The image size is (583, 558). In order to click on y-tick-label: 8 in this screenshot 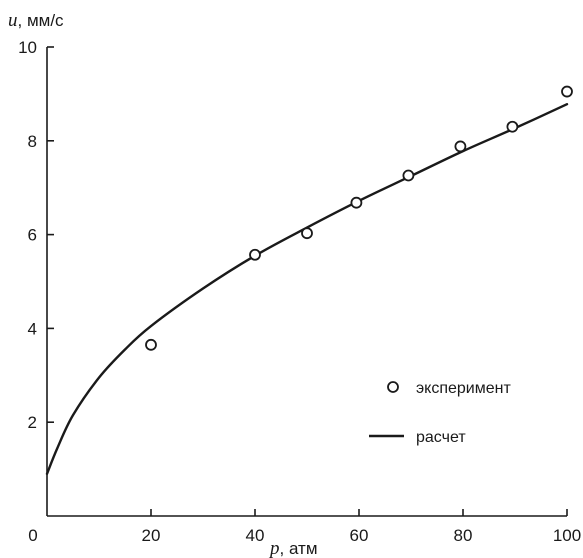, I will do `click(32, 141)`.